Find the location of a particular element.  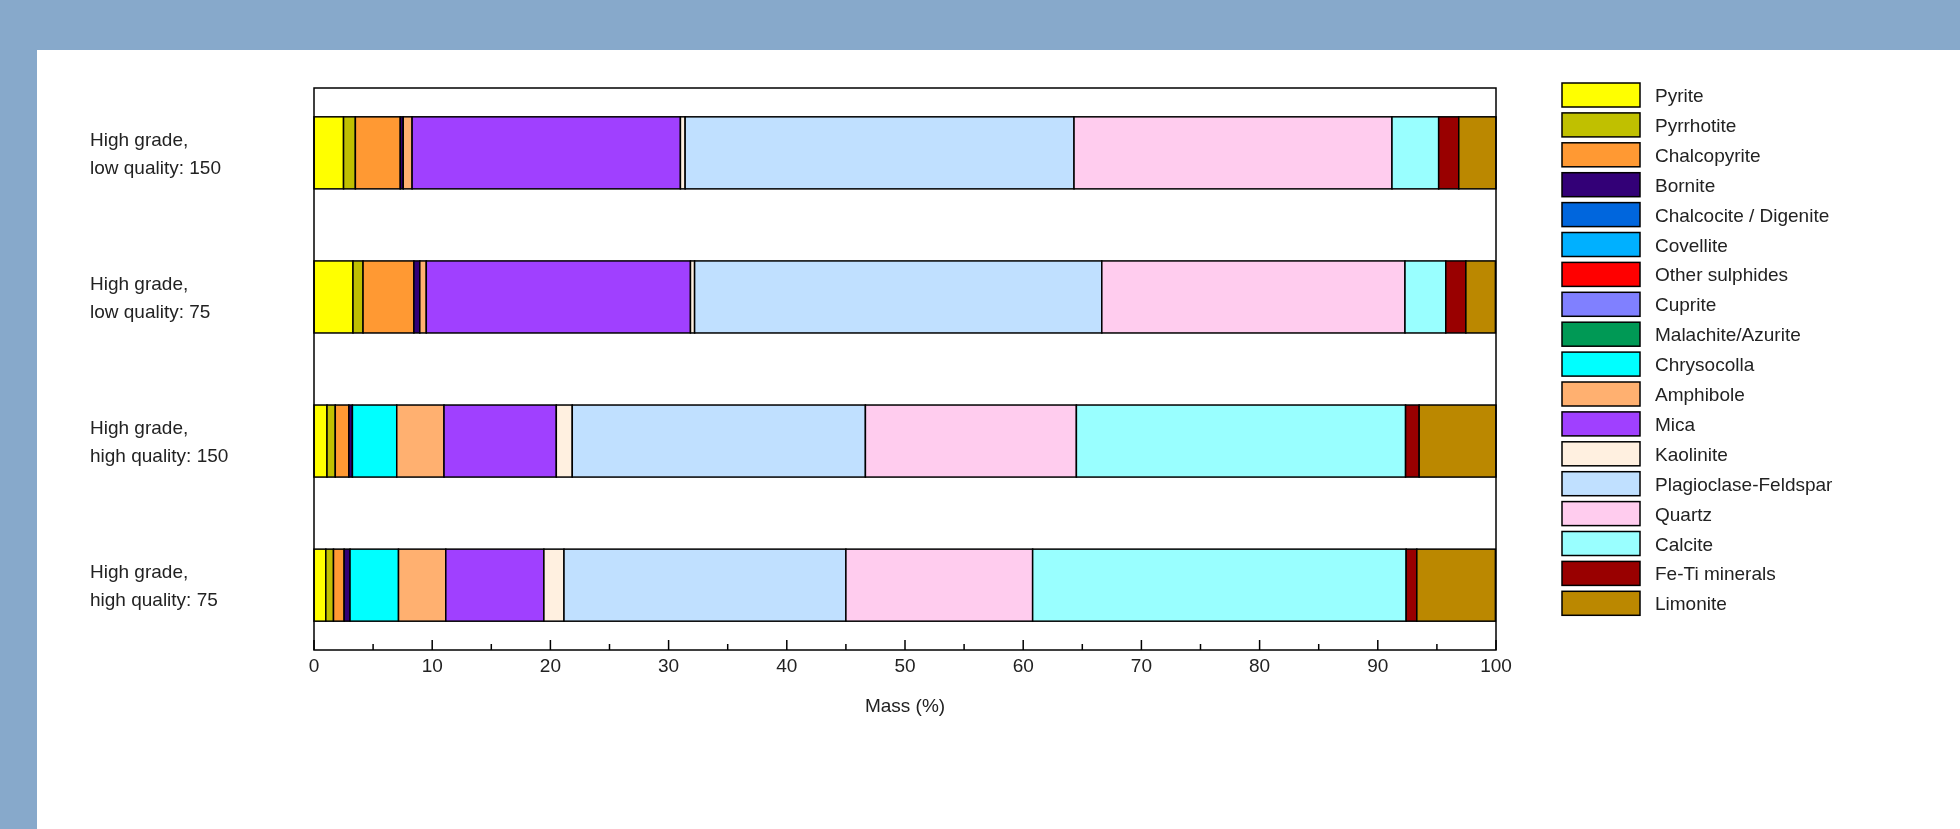

legend-label: Covellite is located at coordinates (1691, 245).